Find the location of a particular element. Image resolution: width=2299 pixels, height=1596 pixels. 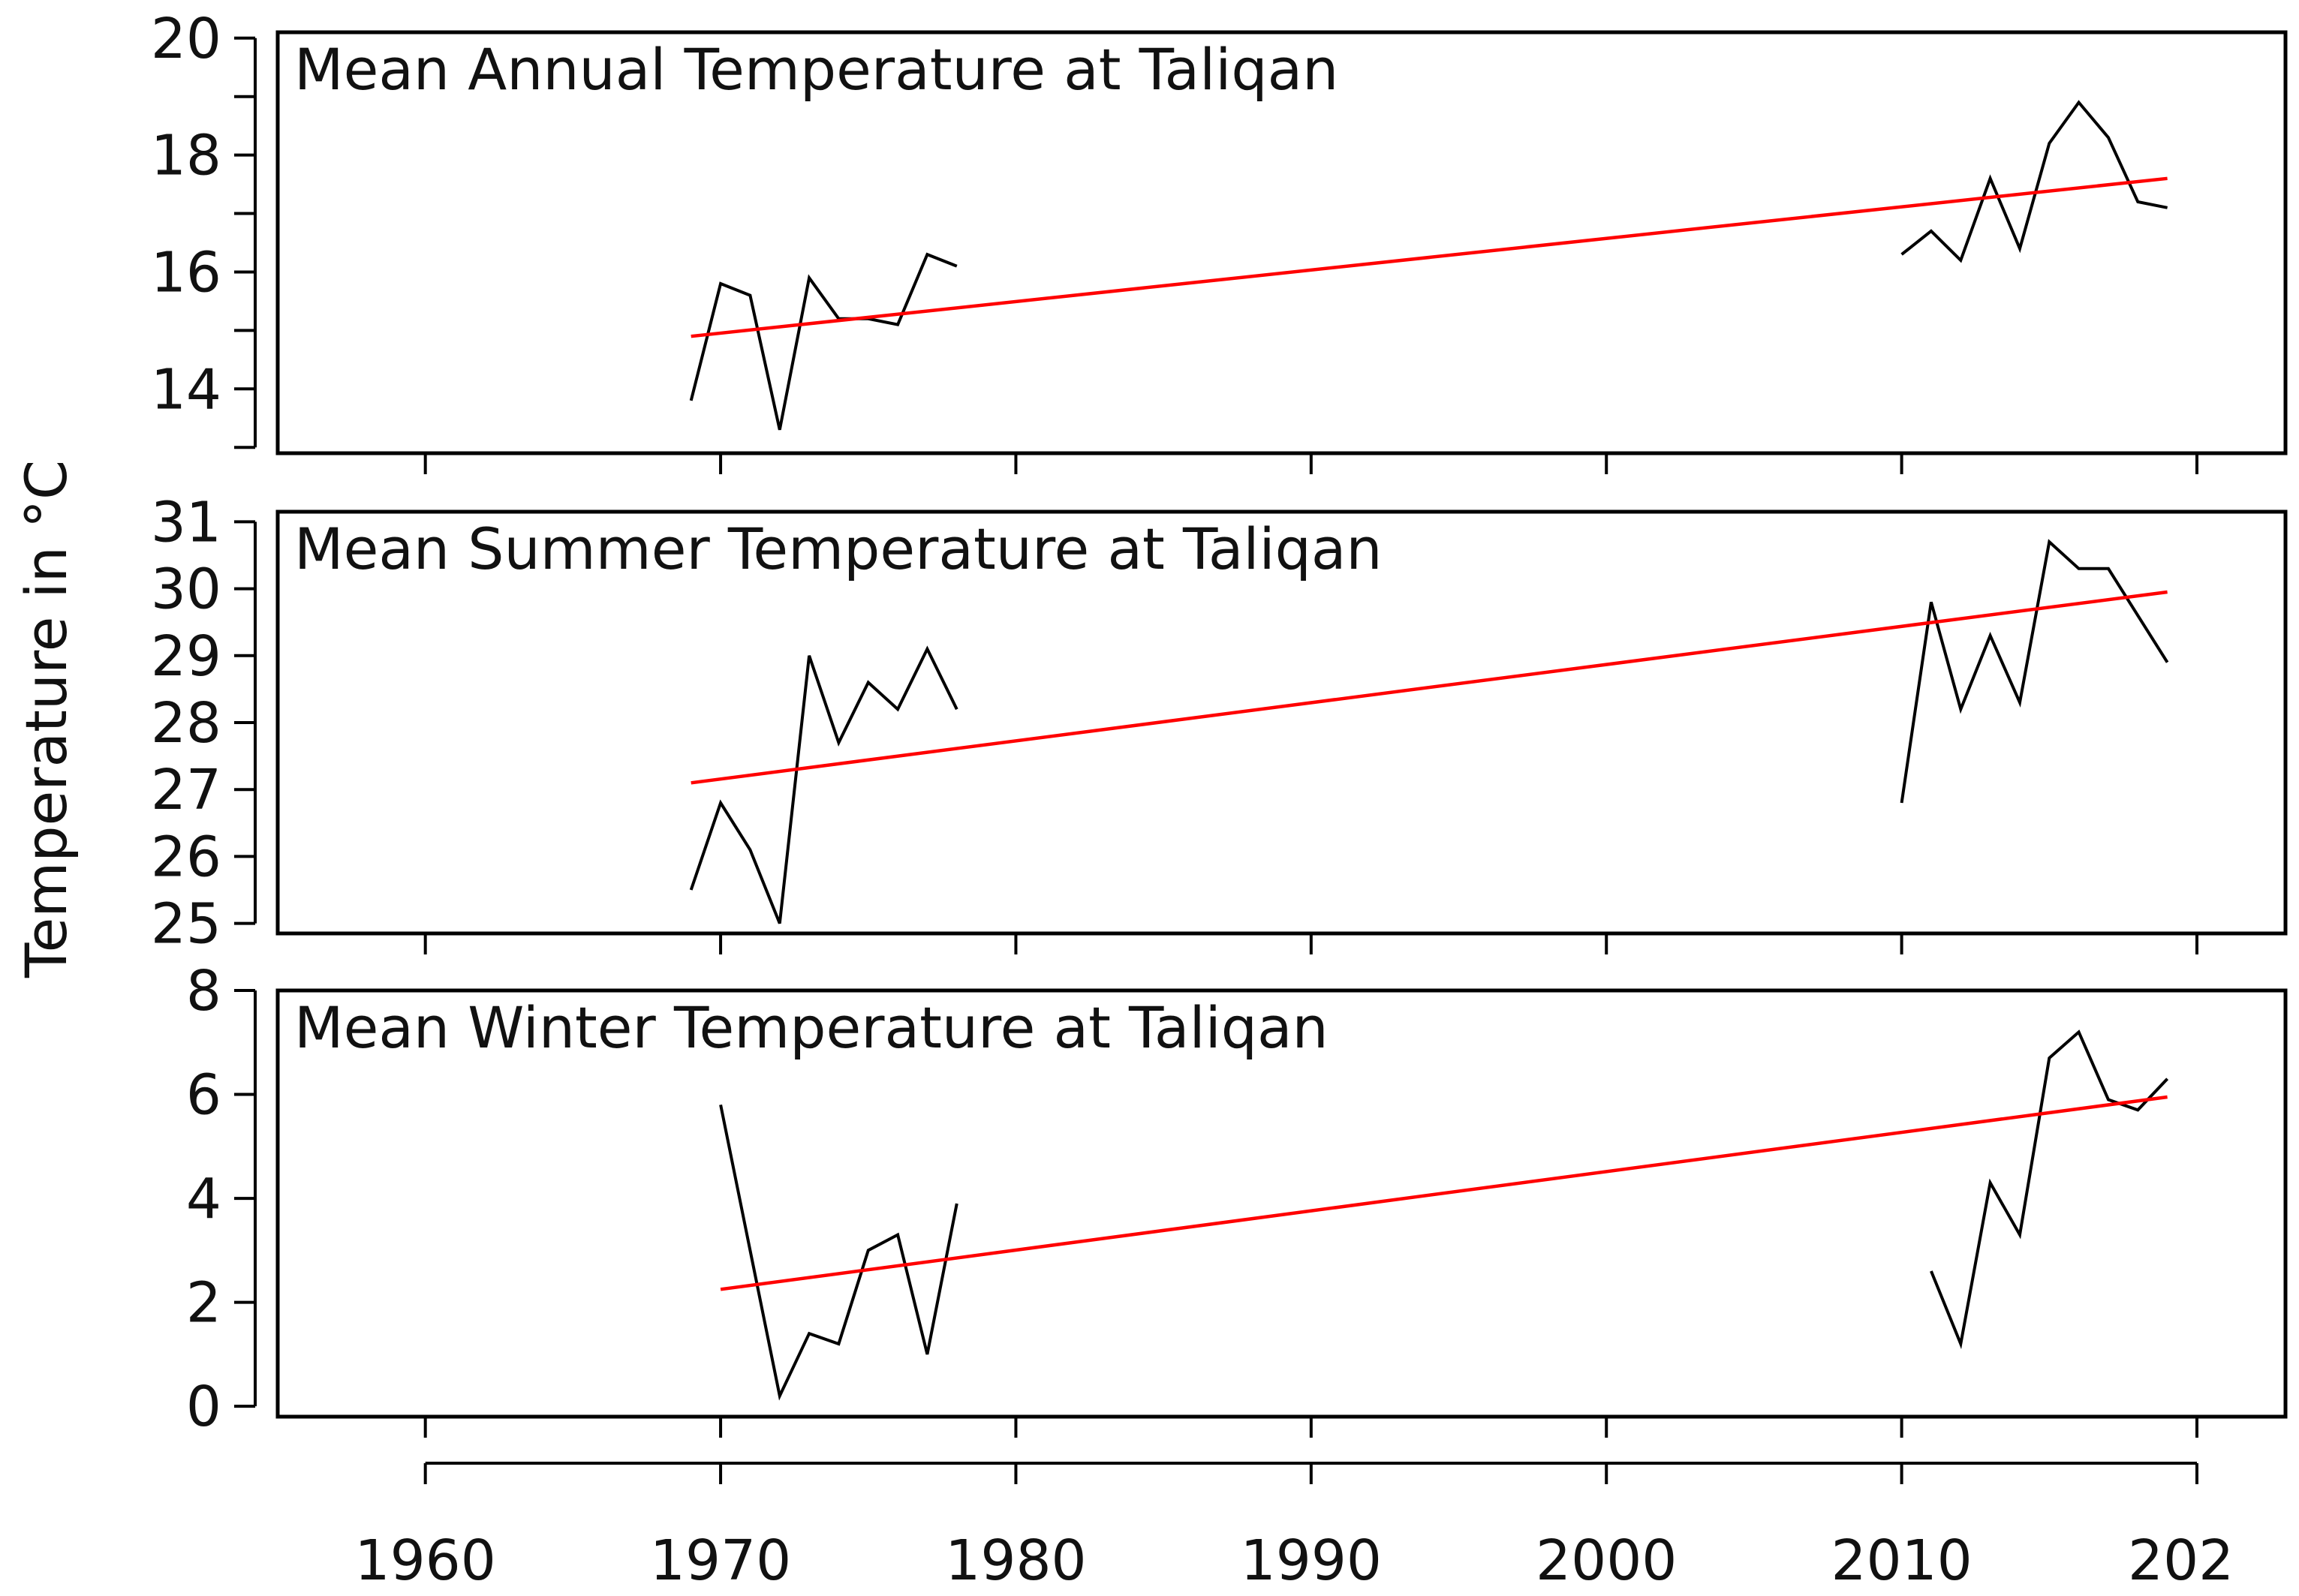

x-tick-label: 2010 is located at coordinates (1901, 1560).